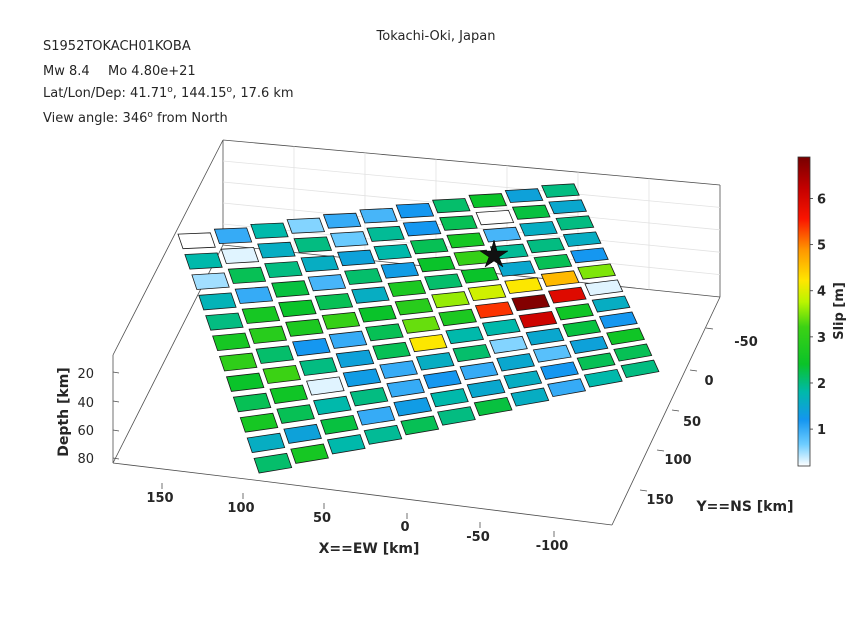 Image resolution: width=858 pixels, height=623 pixels. What do you see at coordinates (135, 118) in the screenshot?
I see `view-angle-line: View angle: 346o from North` at bounding box center [135, 118].